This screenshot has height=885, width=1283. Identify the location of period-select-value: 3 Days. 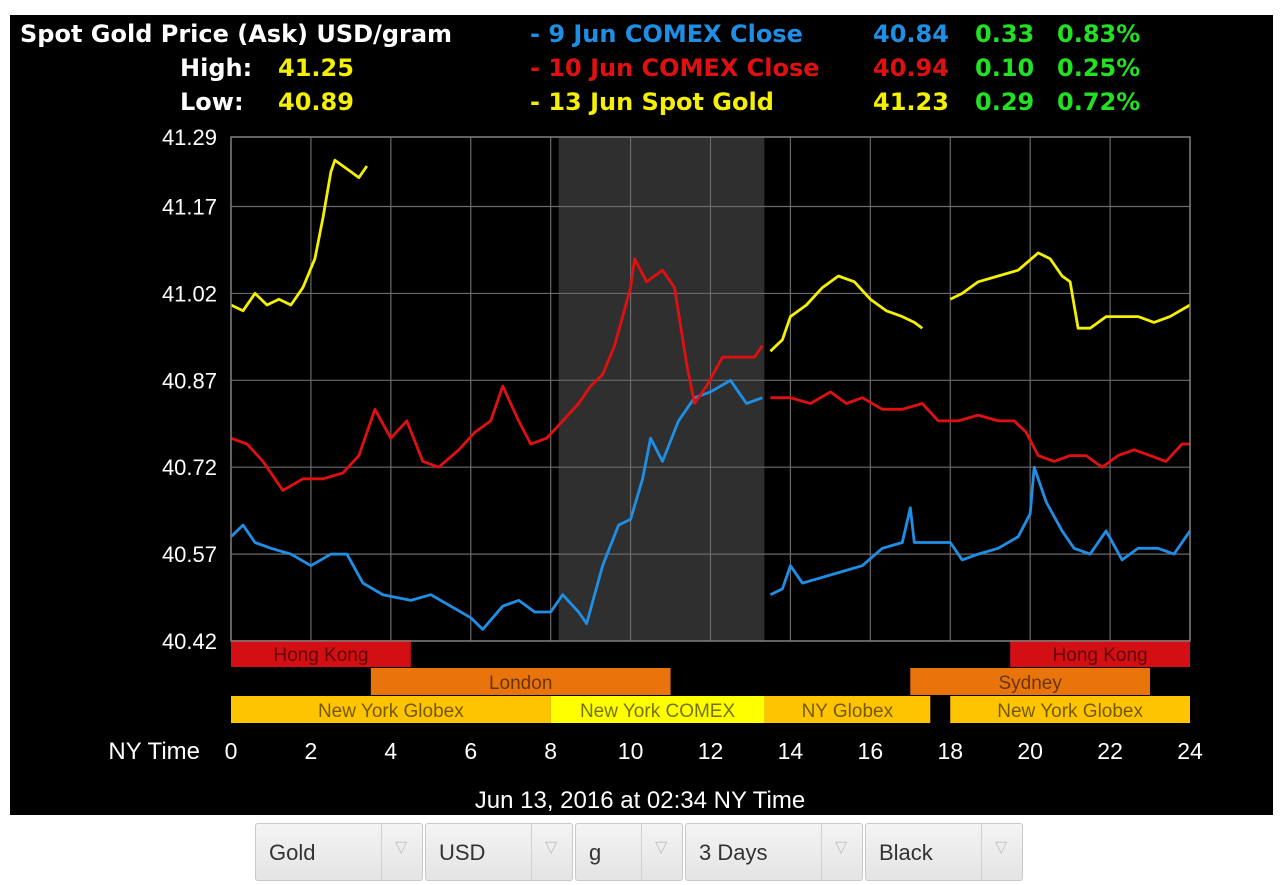
(733, 852).